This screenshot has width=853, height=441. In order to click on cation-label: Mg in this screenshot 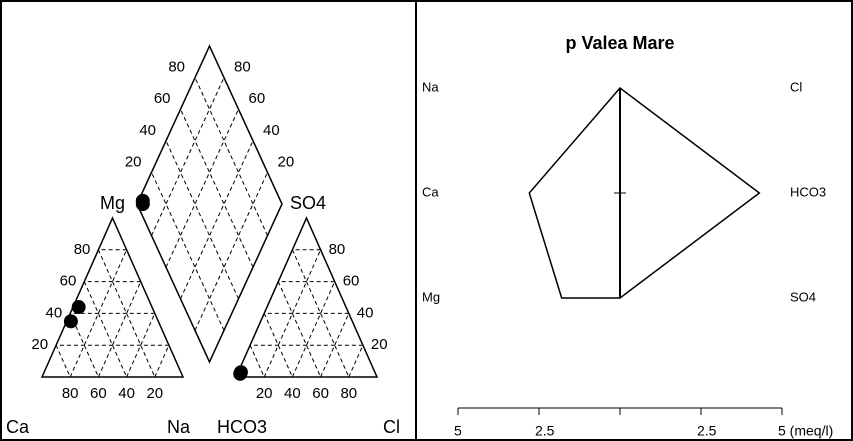, I will do `click(431, 296)`.